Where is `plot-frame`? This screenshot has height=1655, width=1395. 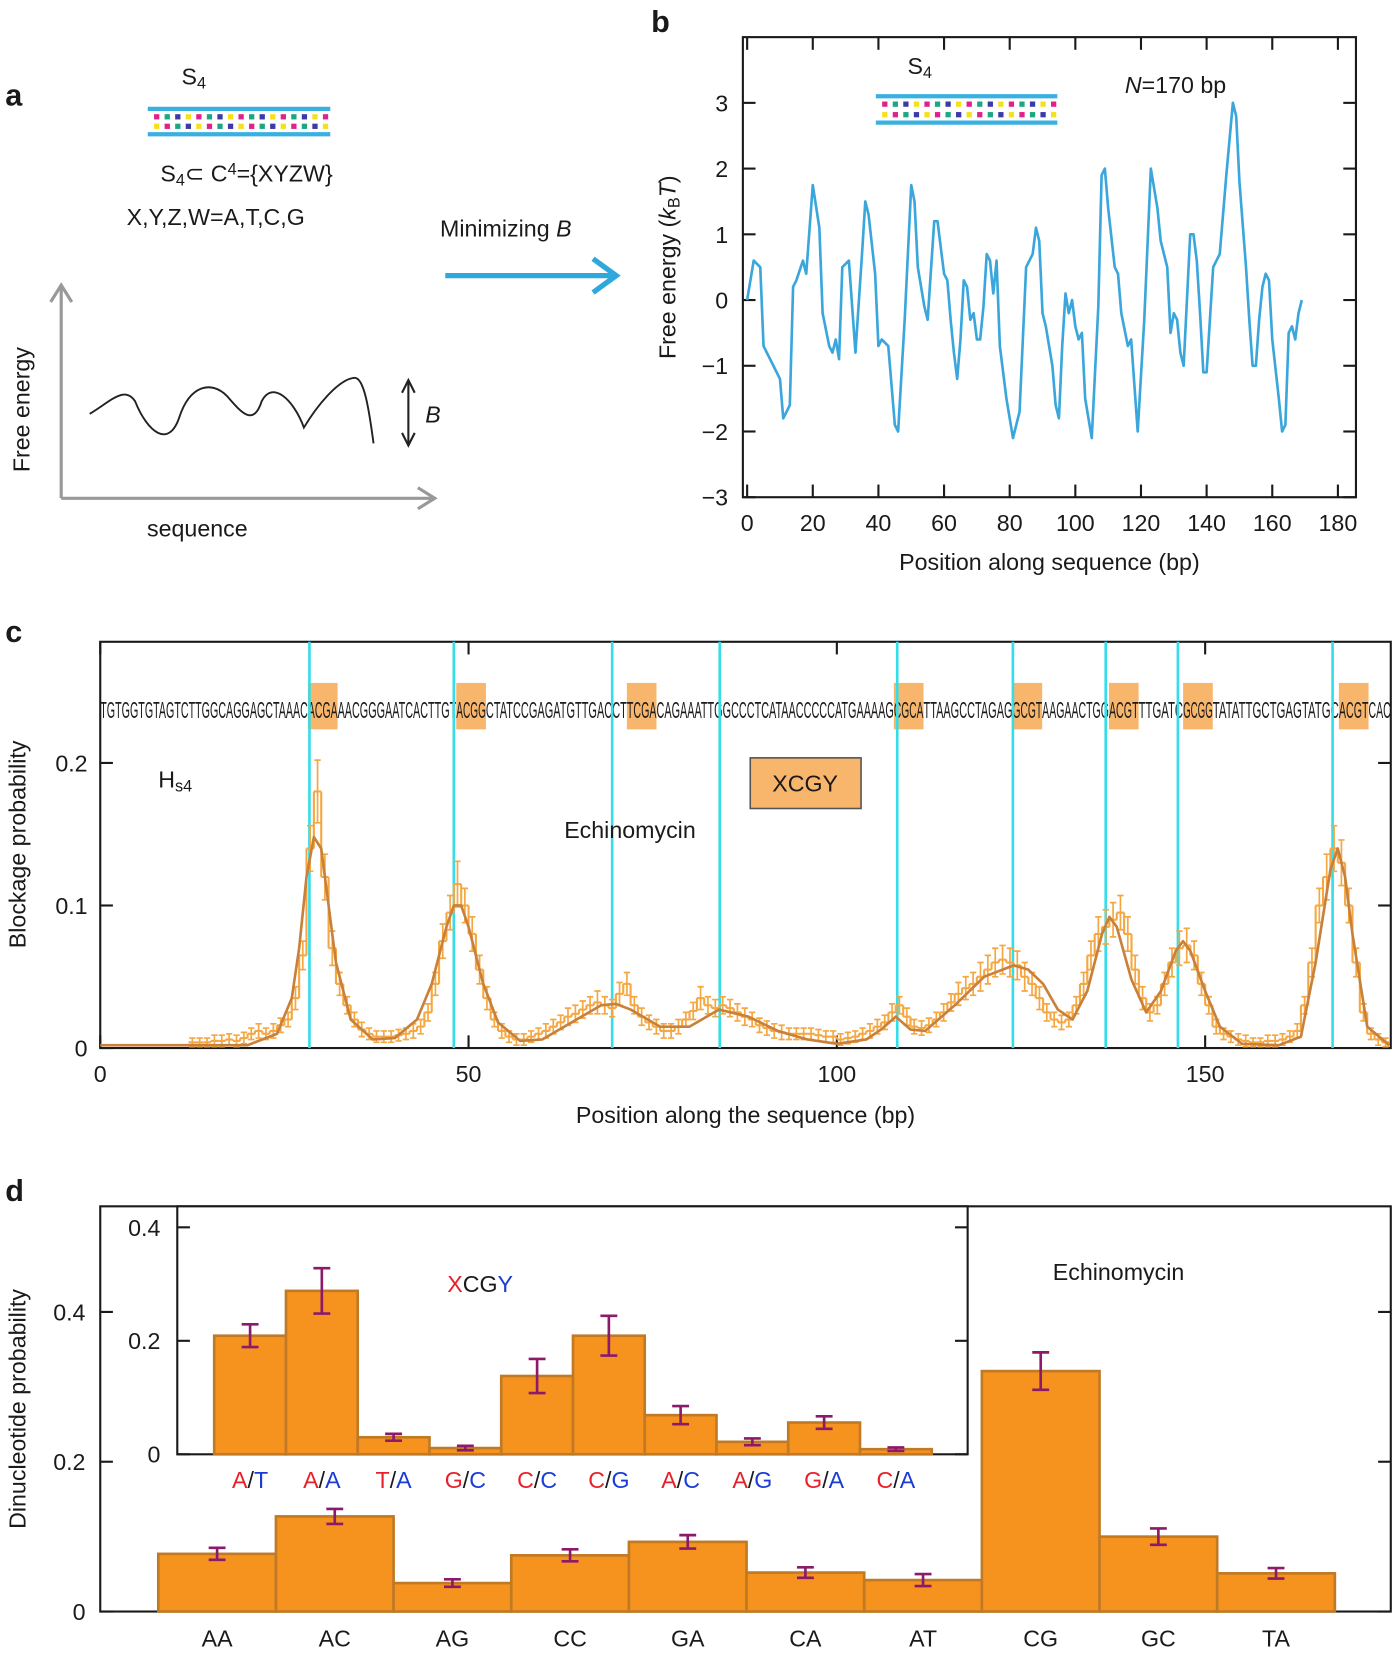 plot-frame is located at coordinates (1049, 267).